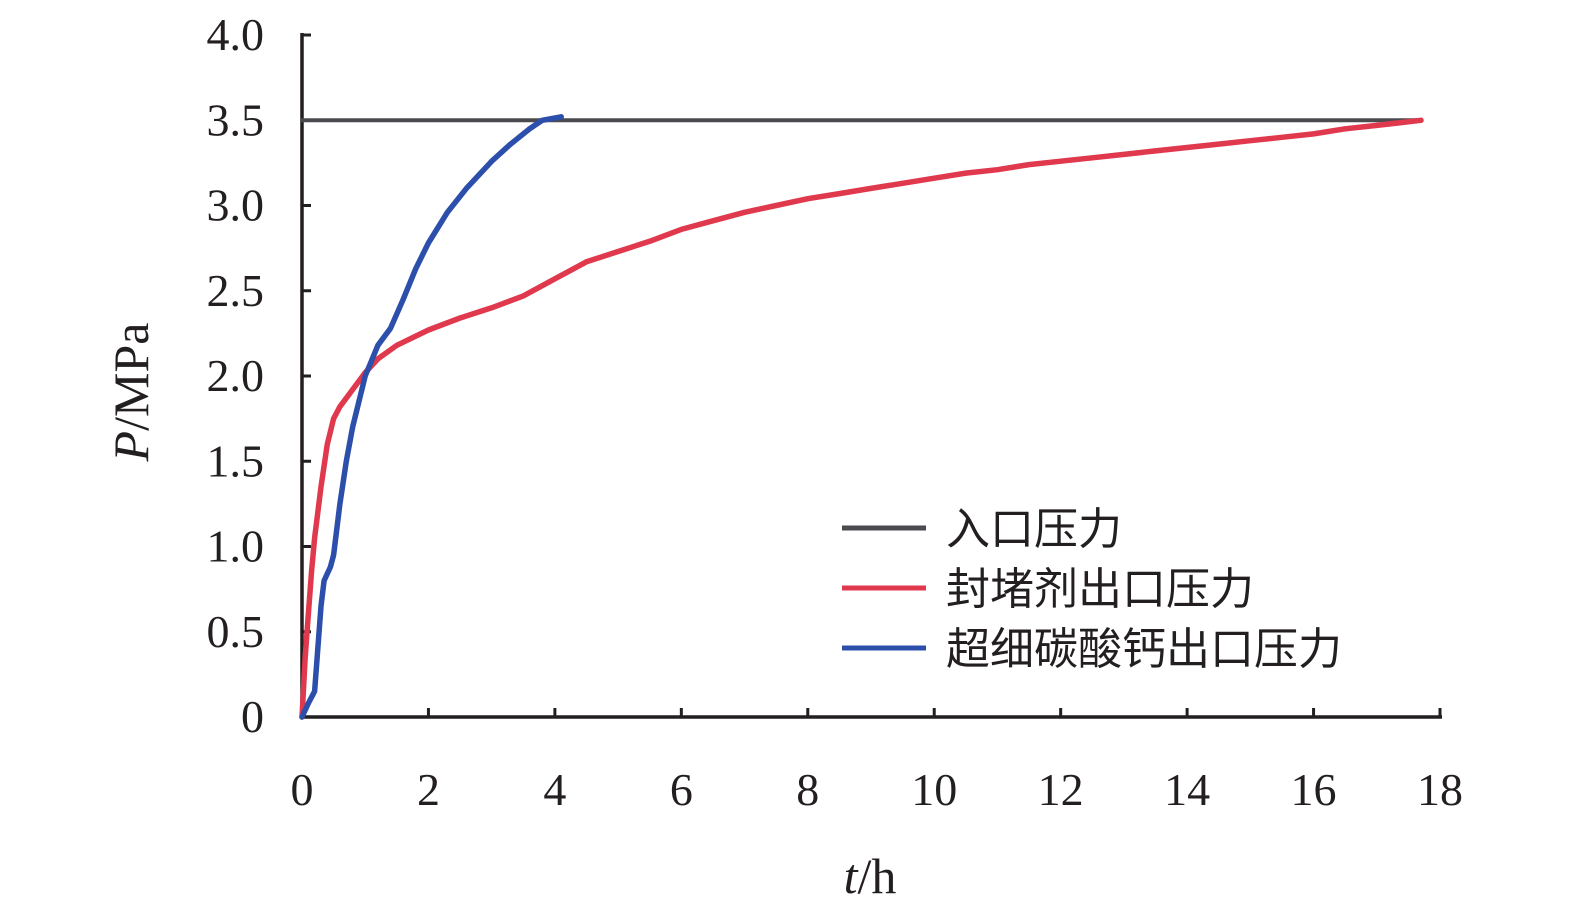  I want to click on legend-ultrafine-caco3-outlet-pressure: 超细碳酸钙出口压力, so click(1092, 649).